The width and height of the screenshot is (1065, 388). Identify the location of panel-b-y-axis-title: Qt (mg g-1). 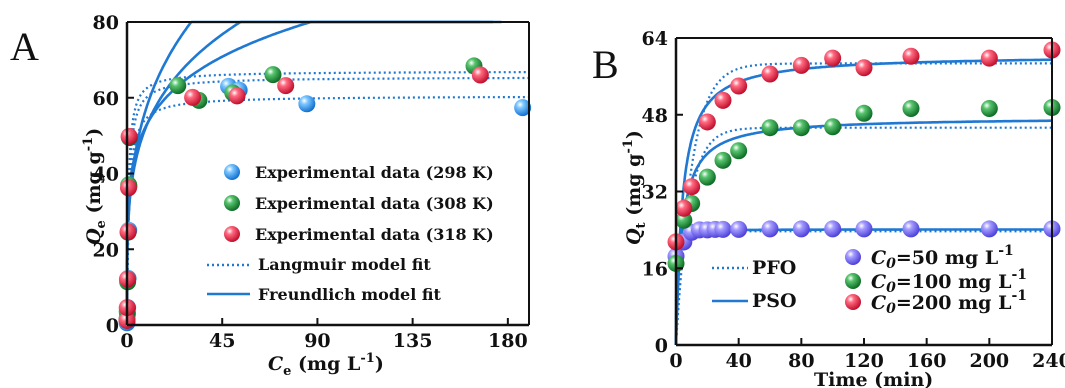
(635, 187).